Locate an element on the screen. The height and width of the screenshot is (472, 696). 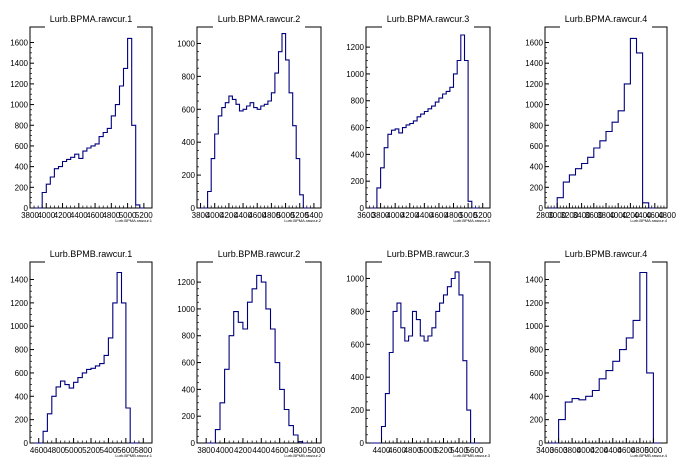
panel-title: Lurb.BPMB.rawcur.4 is located at coordinates (606, 254).